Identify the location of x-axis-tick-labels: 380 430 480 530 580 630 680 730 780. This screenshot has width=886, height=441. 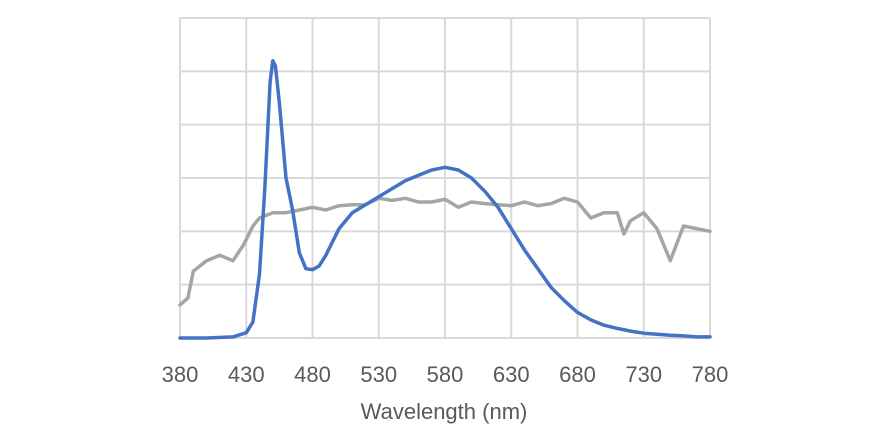
(445, 374).